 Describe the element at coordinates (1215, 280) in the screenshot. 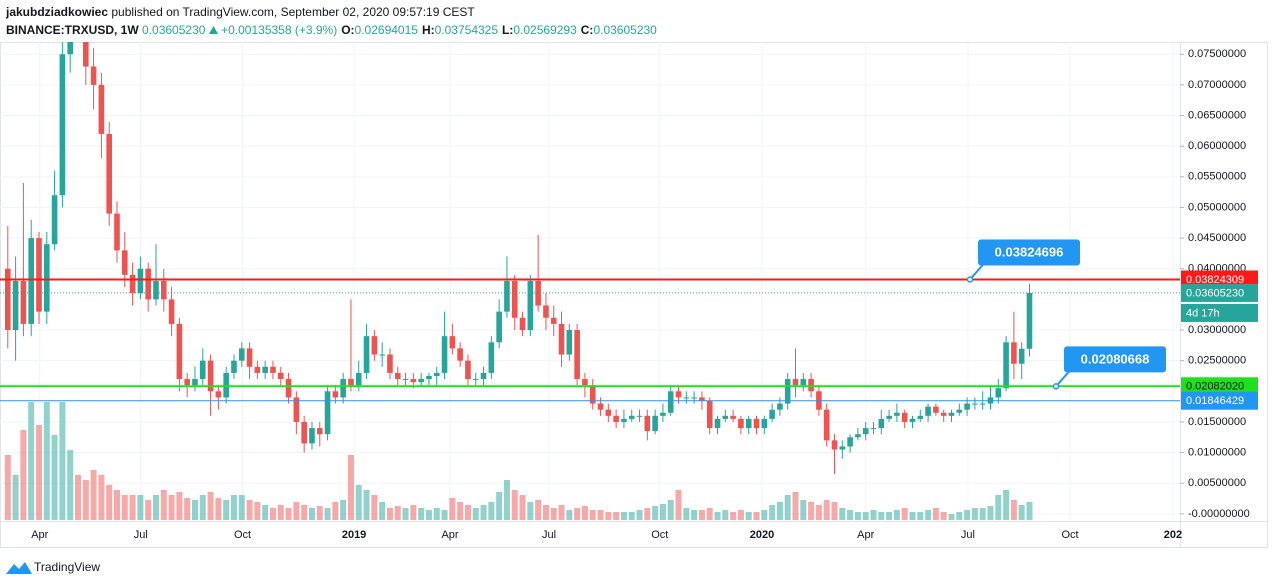

I see `level-label: 0.03824309` at that location.